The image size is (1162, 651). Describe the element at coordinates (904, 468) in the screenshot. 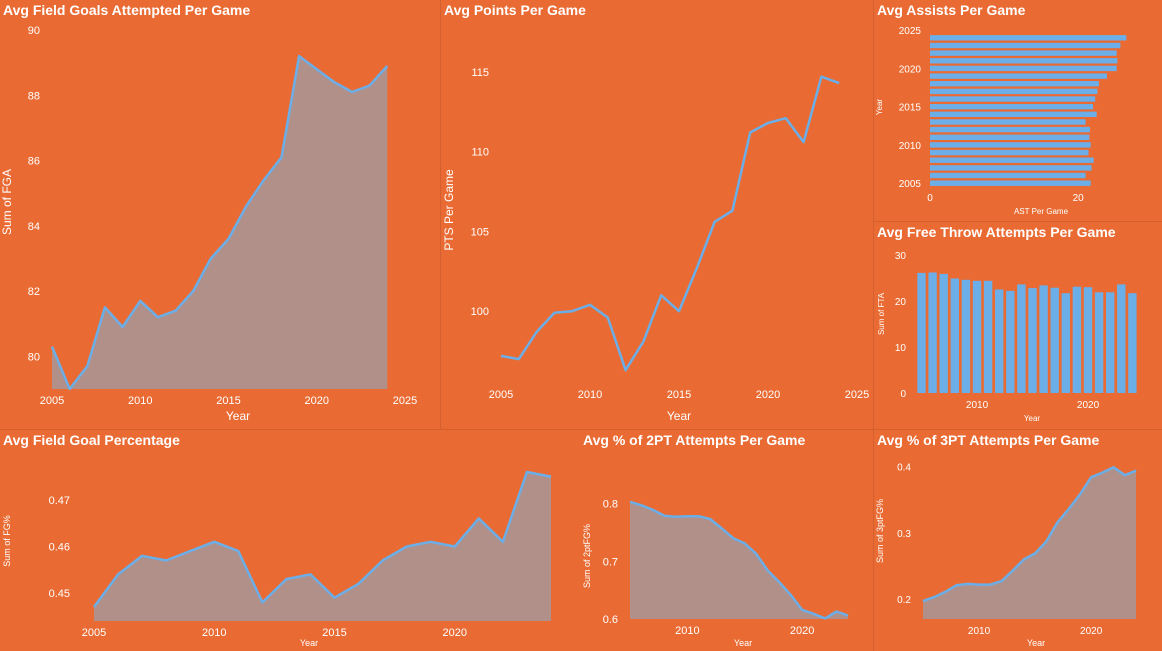

I see `y-tick-label: 0.4` at that location.